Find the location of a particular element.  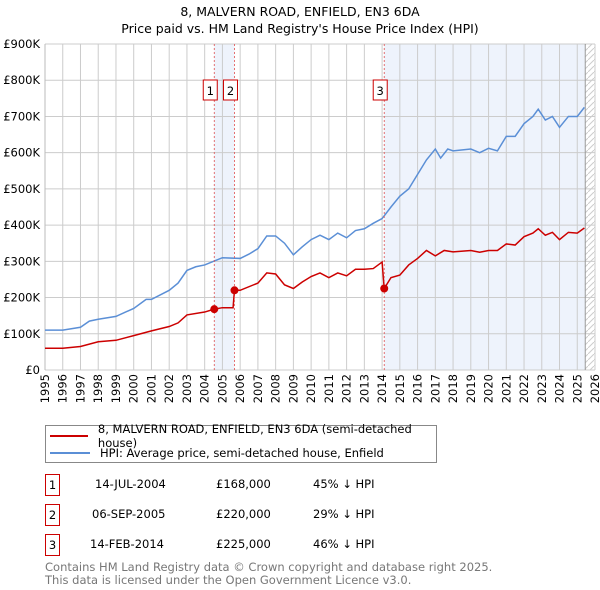

price: £168,000 is located at coordinates (243, 484).